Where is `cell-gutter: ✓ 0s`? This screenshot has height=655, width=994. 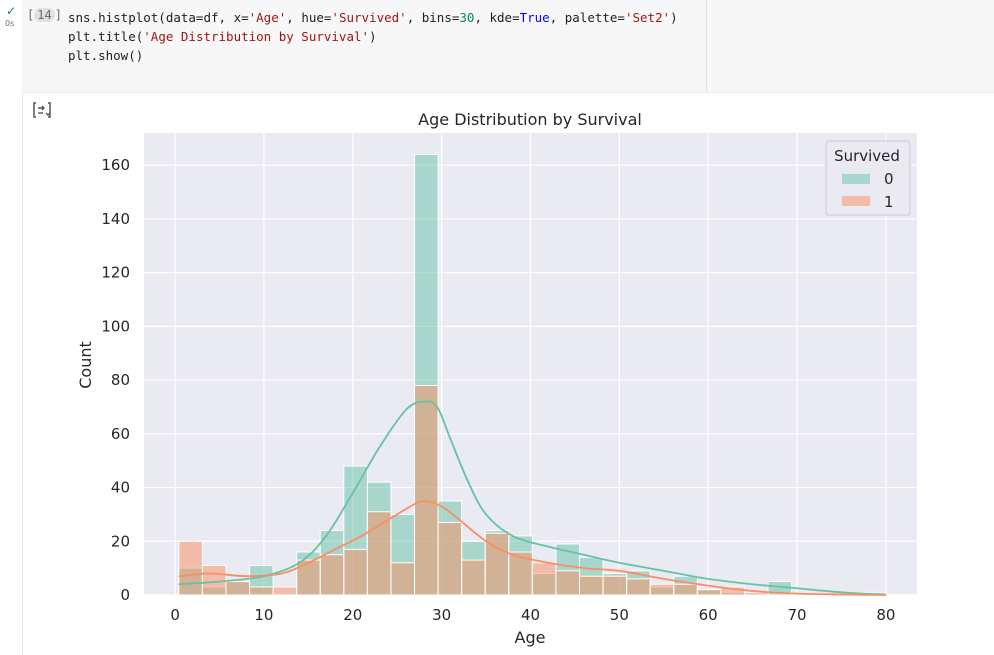
cell-gutter: ✓ 0s is located at coordinates (11, 327).